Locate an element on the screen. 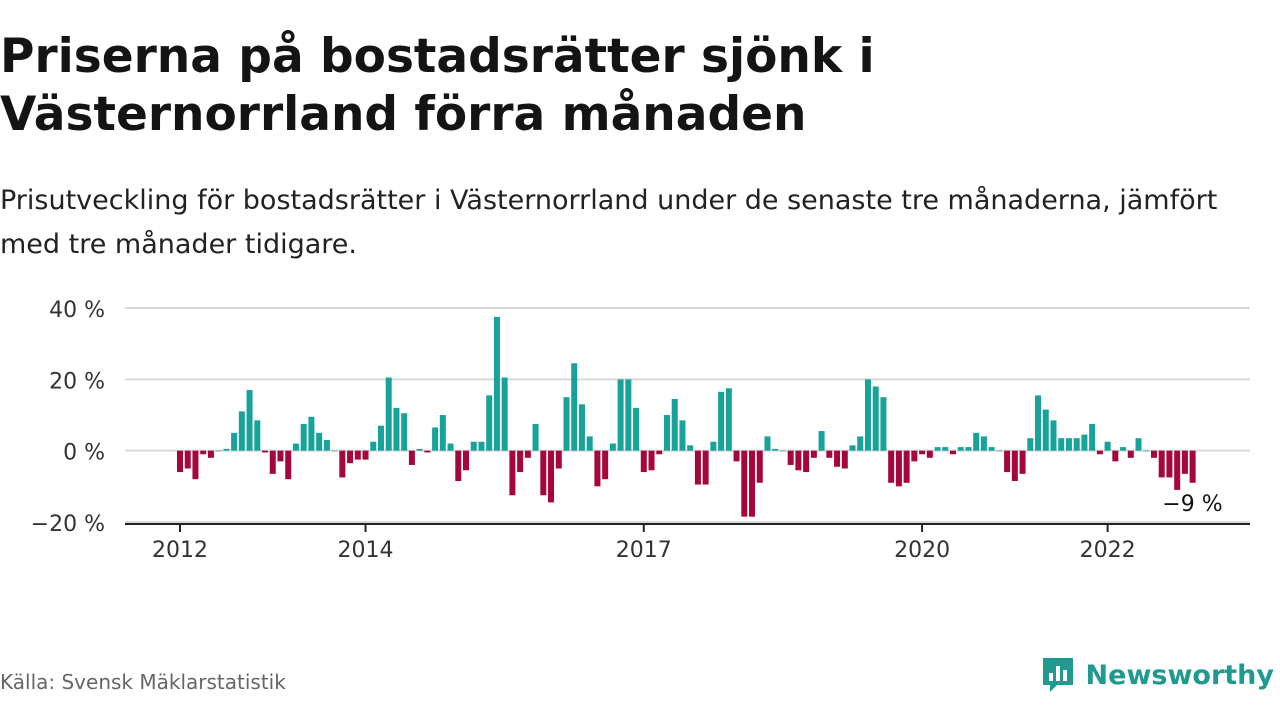 The height and width of the screenshot is (720, 1280). x-tick-label: 2020 is located at coordinates (922, 550).